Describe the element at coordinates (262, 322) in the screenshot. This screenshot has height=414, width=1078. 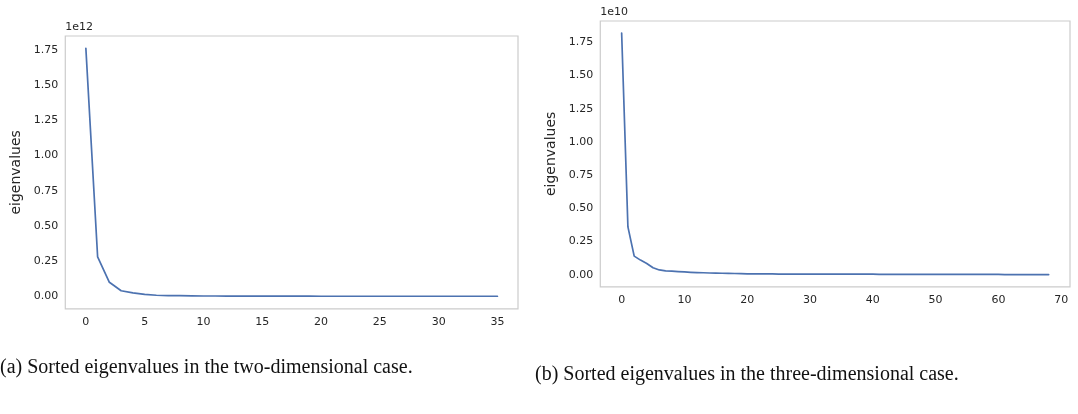
I see `x-tick-label: 15` at that location.